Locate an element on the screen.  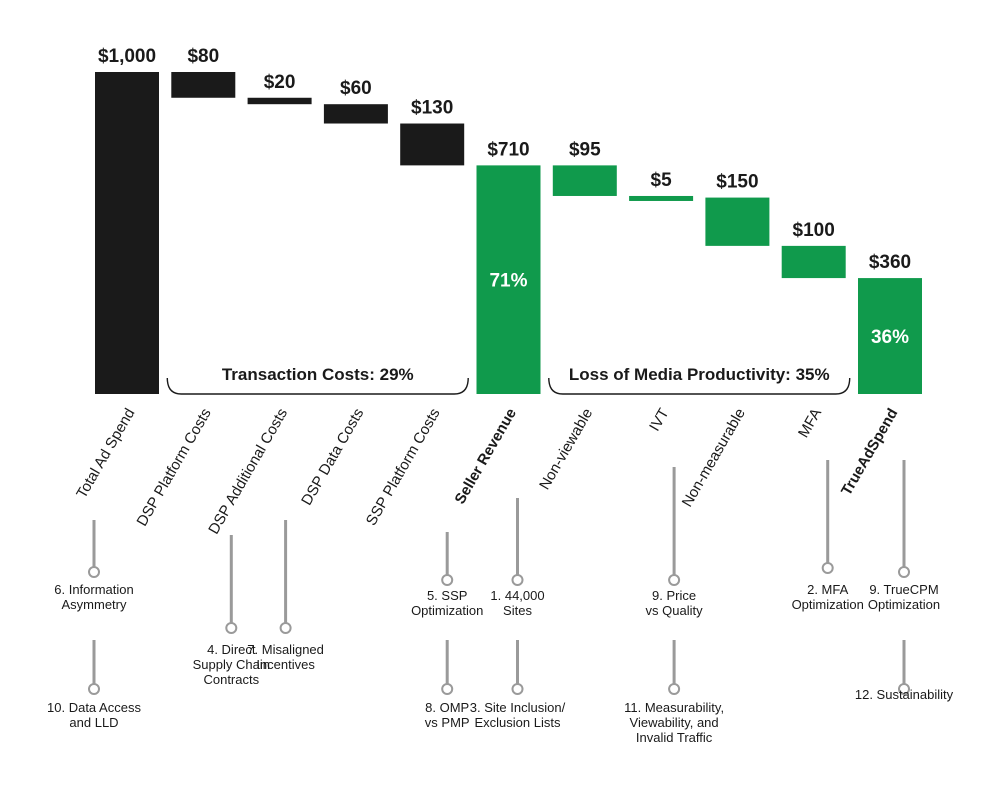
annotation-trueadspend-2: 12. Sustainability is located at coordinates (904, 694).